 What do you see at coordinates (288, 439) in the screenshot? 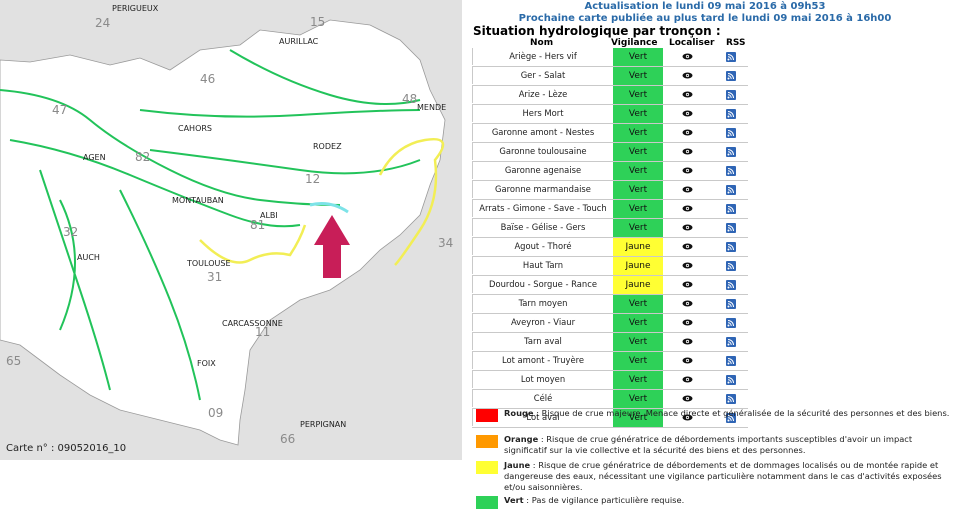
I see `dept-label: 66` at bounding box center [288, 439].